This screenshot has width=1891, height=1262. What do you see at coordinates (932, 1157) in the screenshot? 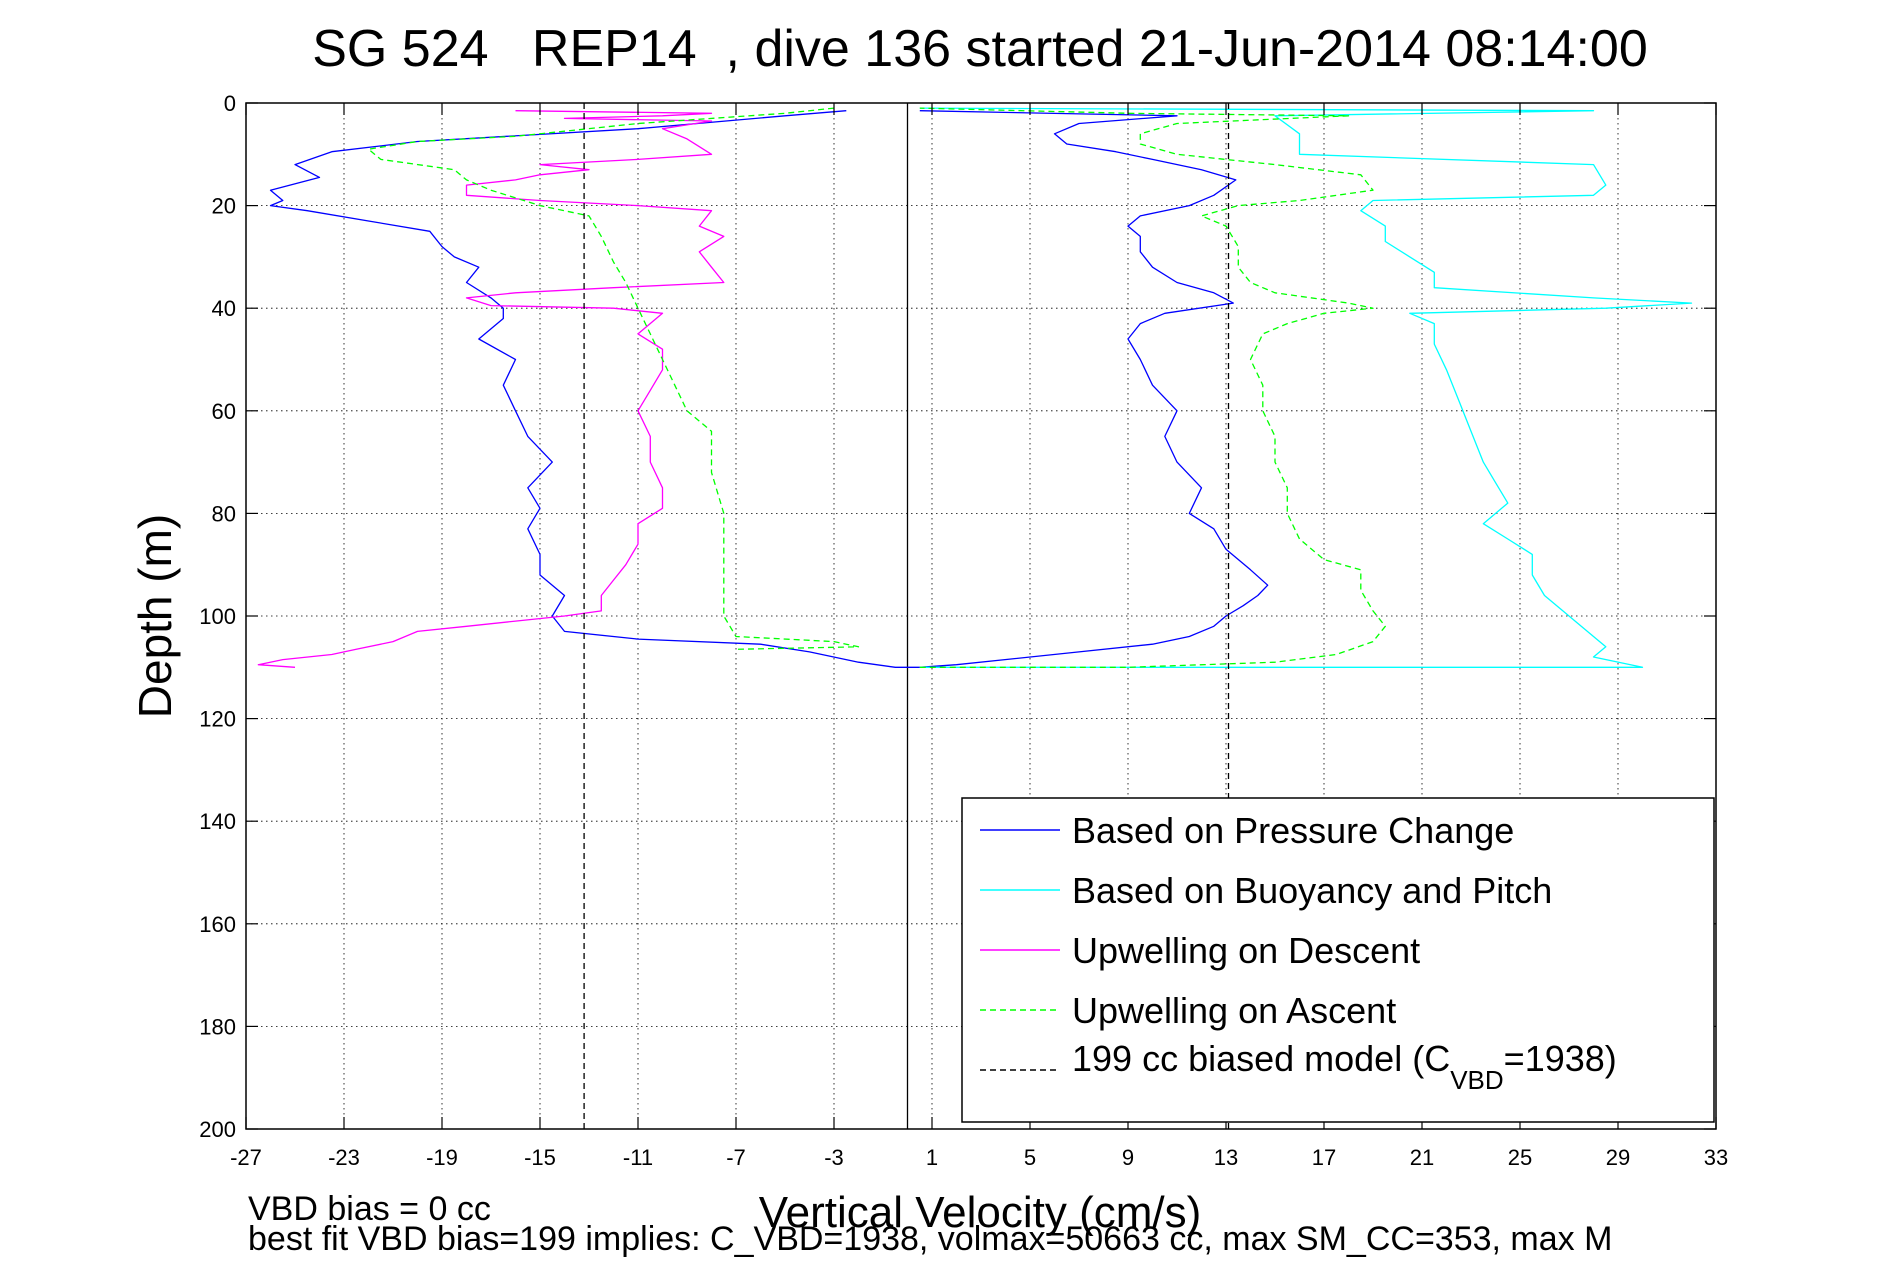
I see `x-tick-label: 1` at bounding box center [932, 1157].